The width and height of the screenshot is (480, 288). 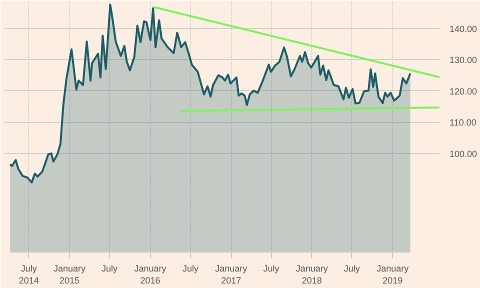 I want to click on y-tick-label: 100.00, so click(x=464, y=153).